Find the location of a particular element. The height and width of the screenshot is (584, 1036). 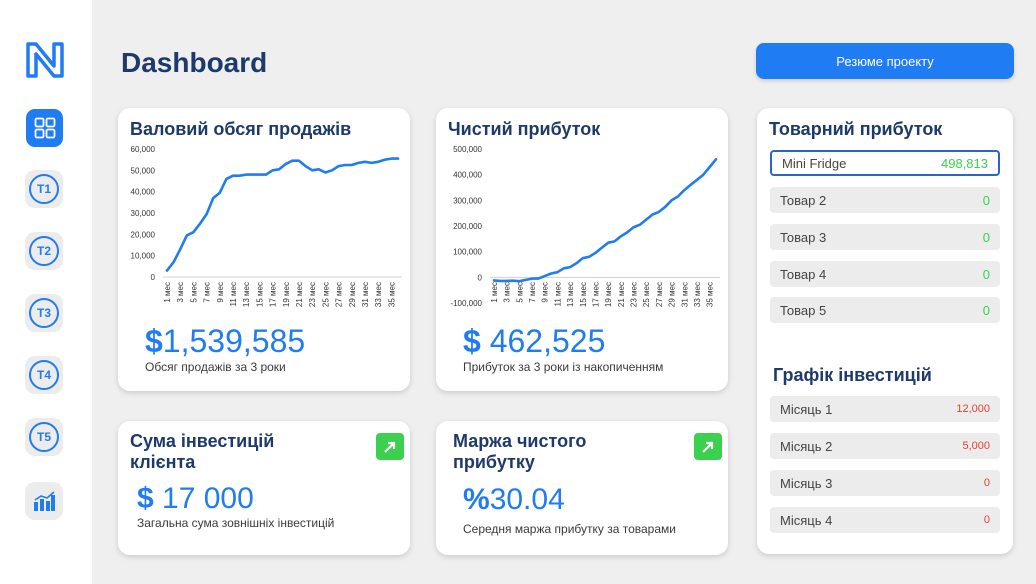

nav-item-dashboard is located at coordinates (44, 128).